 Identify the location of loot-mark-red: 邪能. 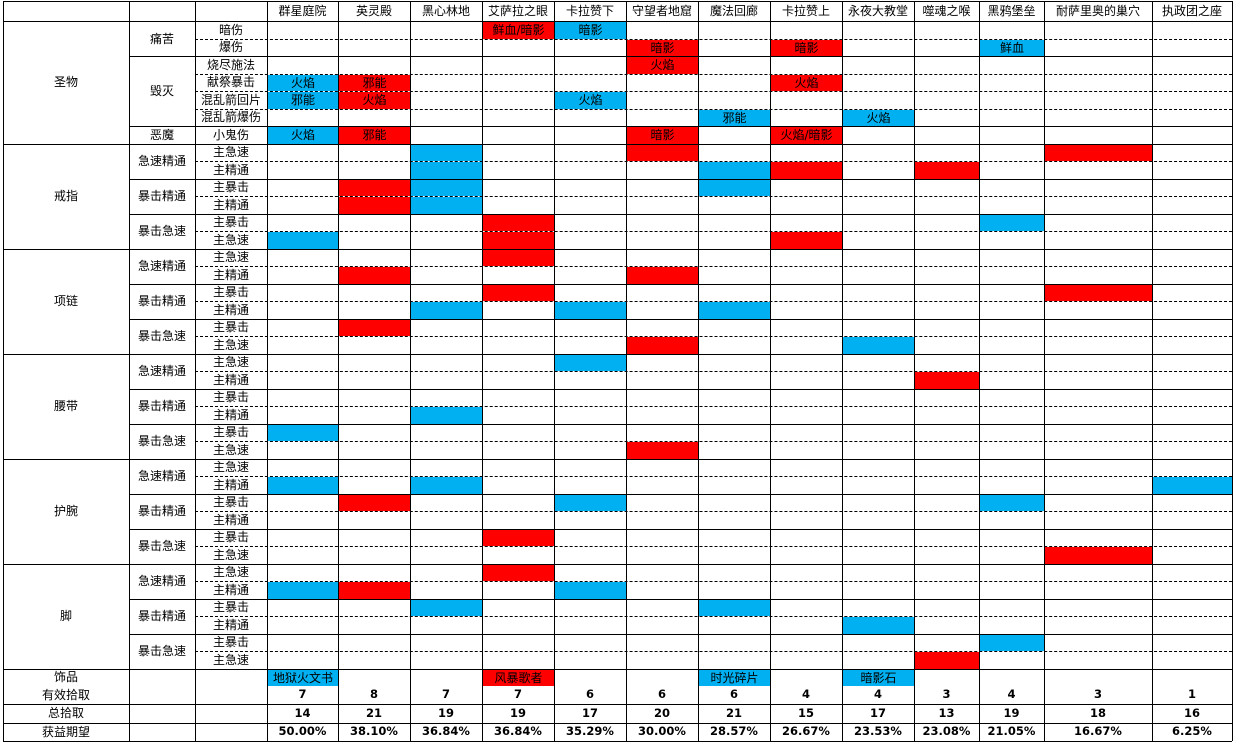
(374, 82).